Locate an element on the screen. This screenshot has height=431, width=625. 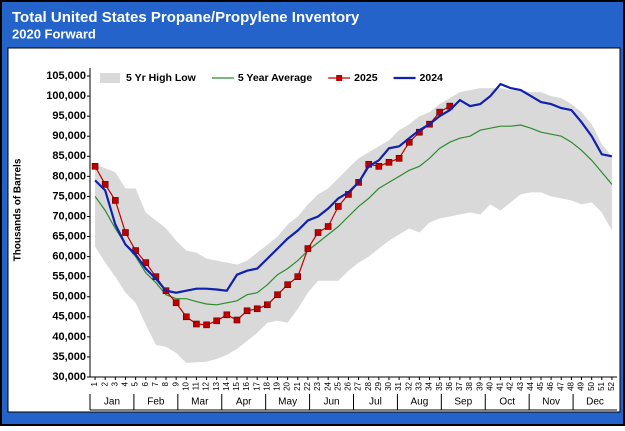
y-tick-label: 65,000 is located at coordinates (69, 236).